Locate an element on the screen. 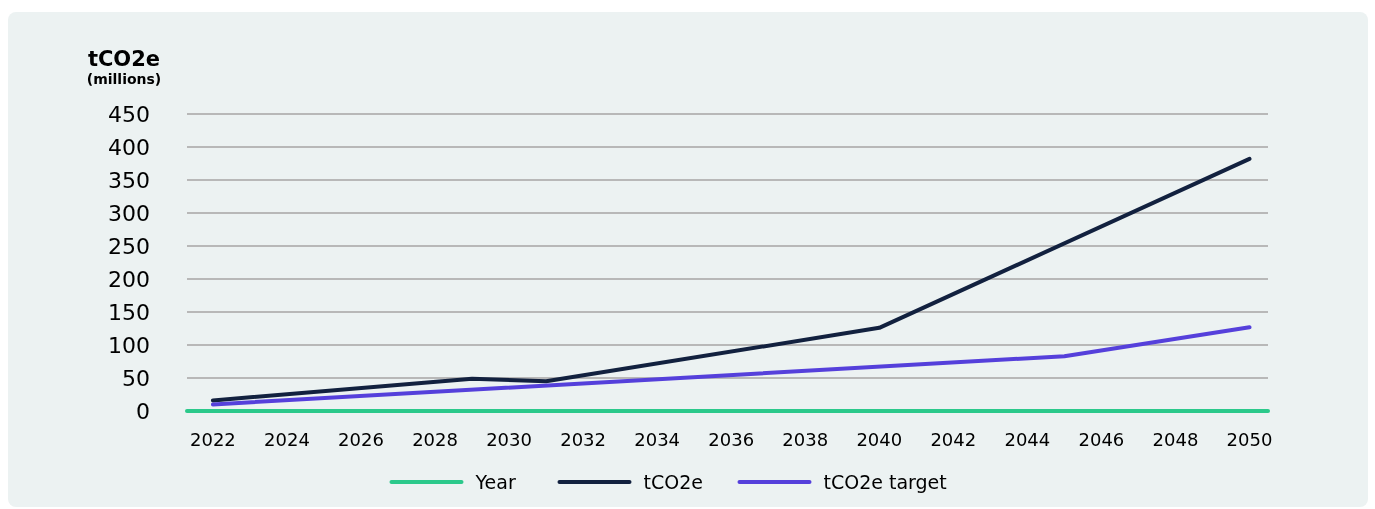 The image size is (1375, 509). y-tick-label: 200 is located at coordinates (129, 279).